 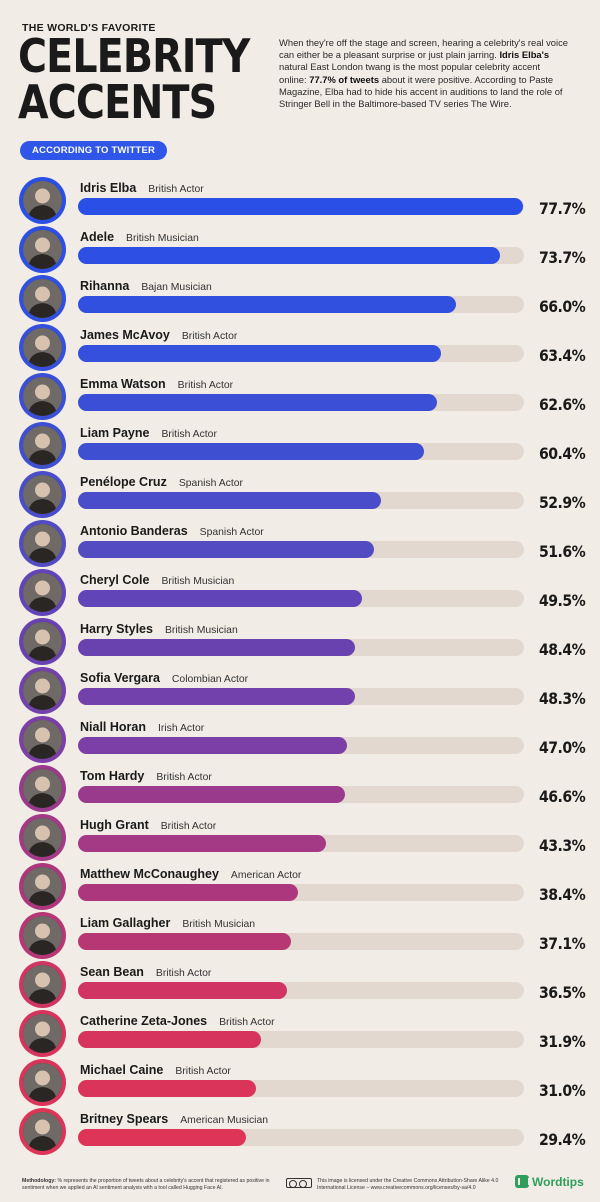 What do you see at coordinates (300, 589) in the screenshot?
I see `chart-row: Cheryl Cole British Musician 49.5%` at bounding box center [300, 589].